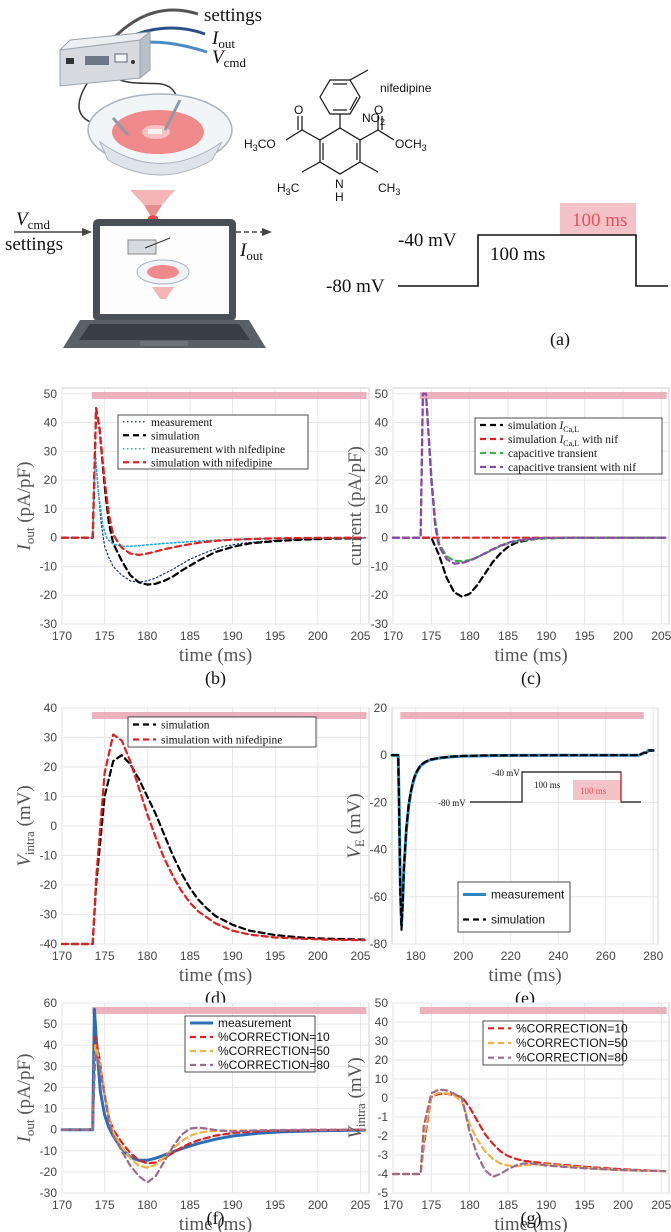 Image resolution: width=671 pixels, height=1232 pixels. What do you see at coordinates (452, 803) in the screenshot?
I see `inset-hold-label: -80 mV` at bounding box center [452, 803].